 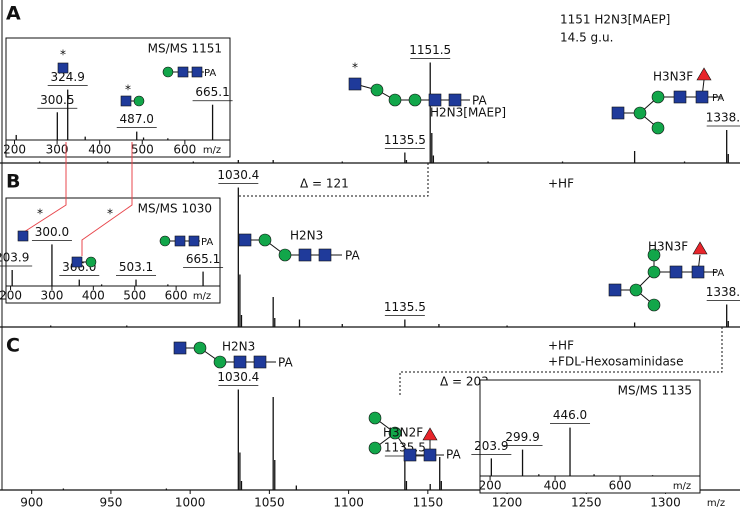 I want to click on panel-label: A, so click(x=13, y=14).